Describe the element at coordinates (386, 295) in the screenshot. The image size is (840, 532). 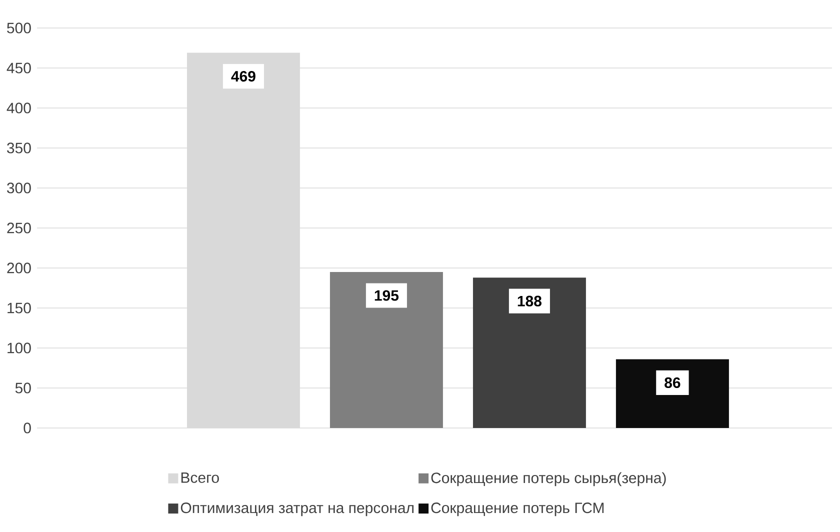
I see `data-label: 195` at that location.